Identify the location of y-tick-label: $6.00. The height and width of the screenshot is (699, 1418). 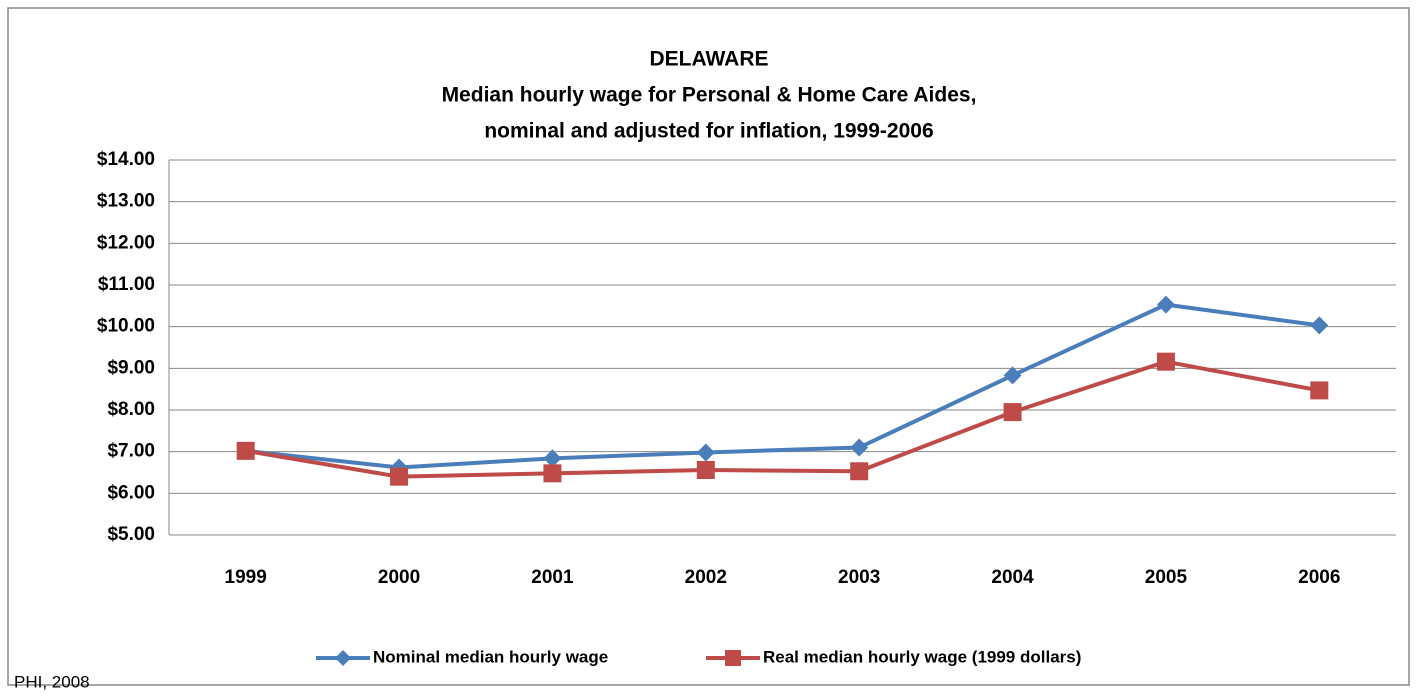
(131, 492).